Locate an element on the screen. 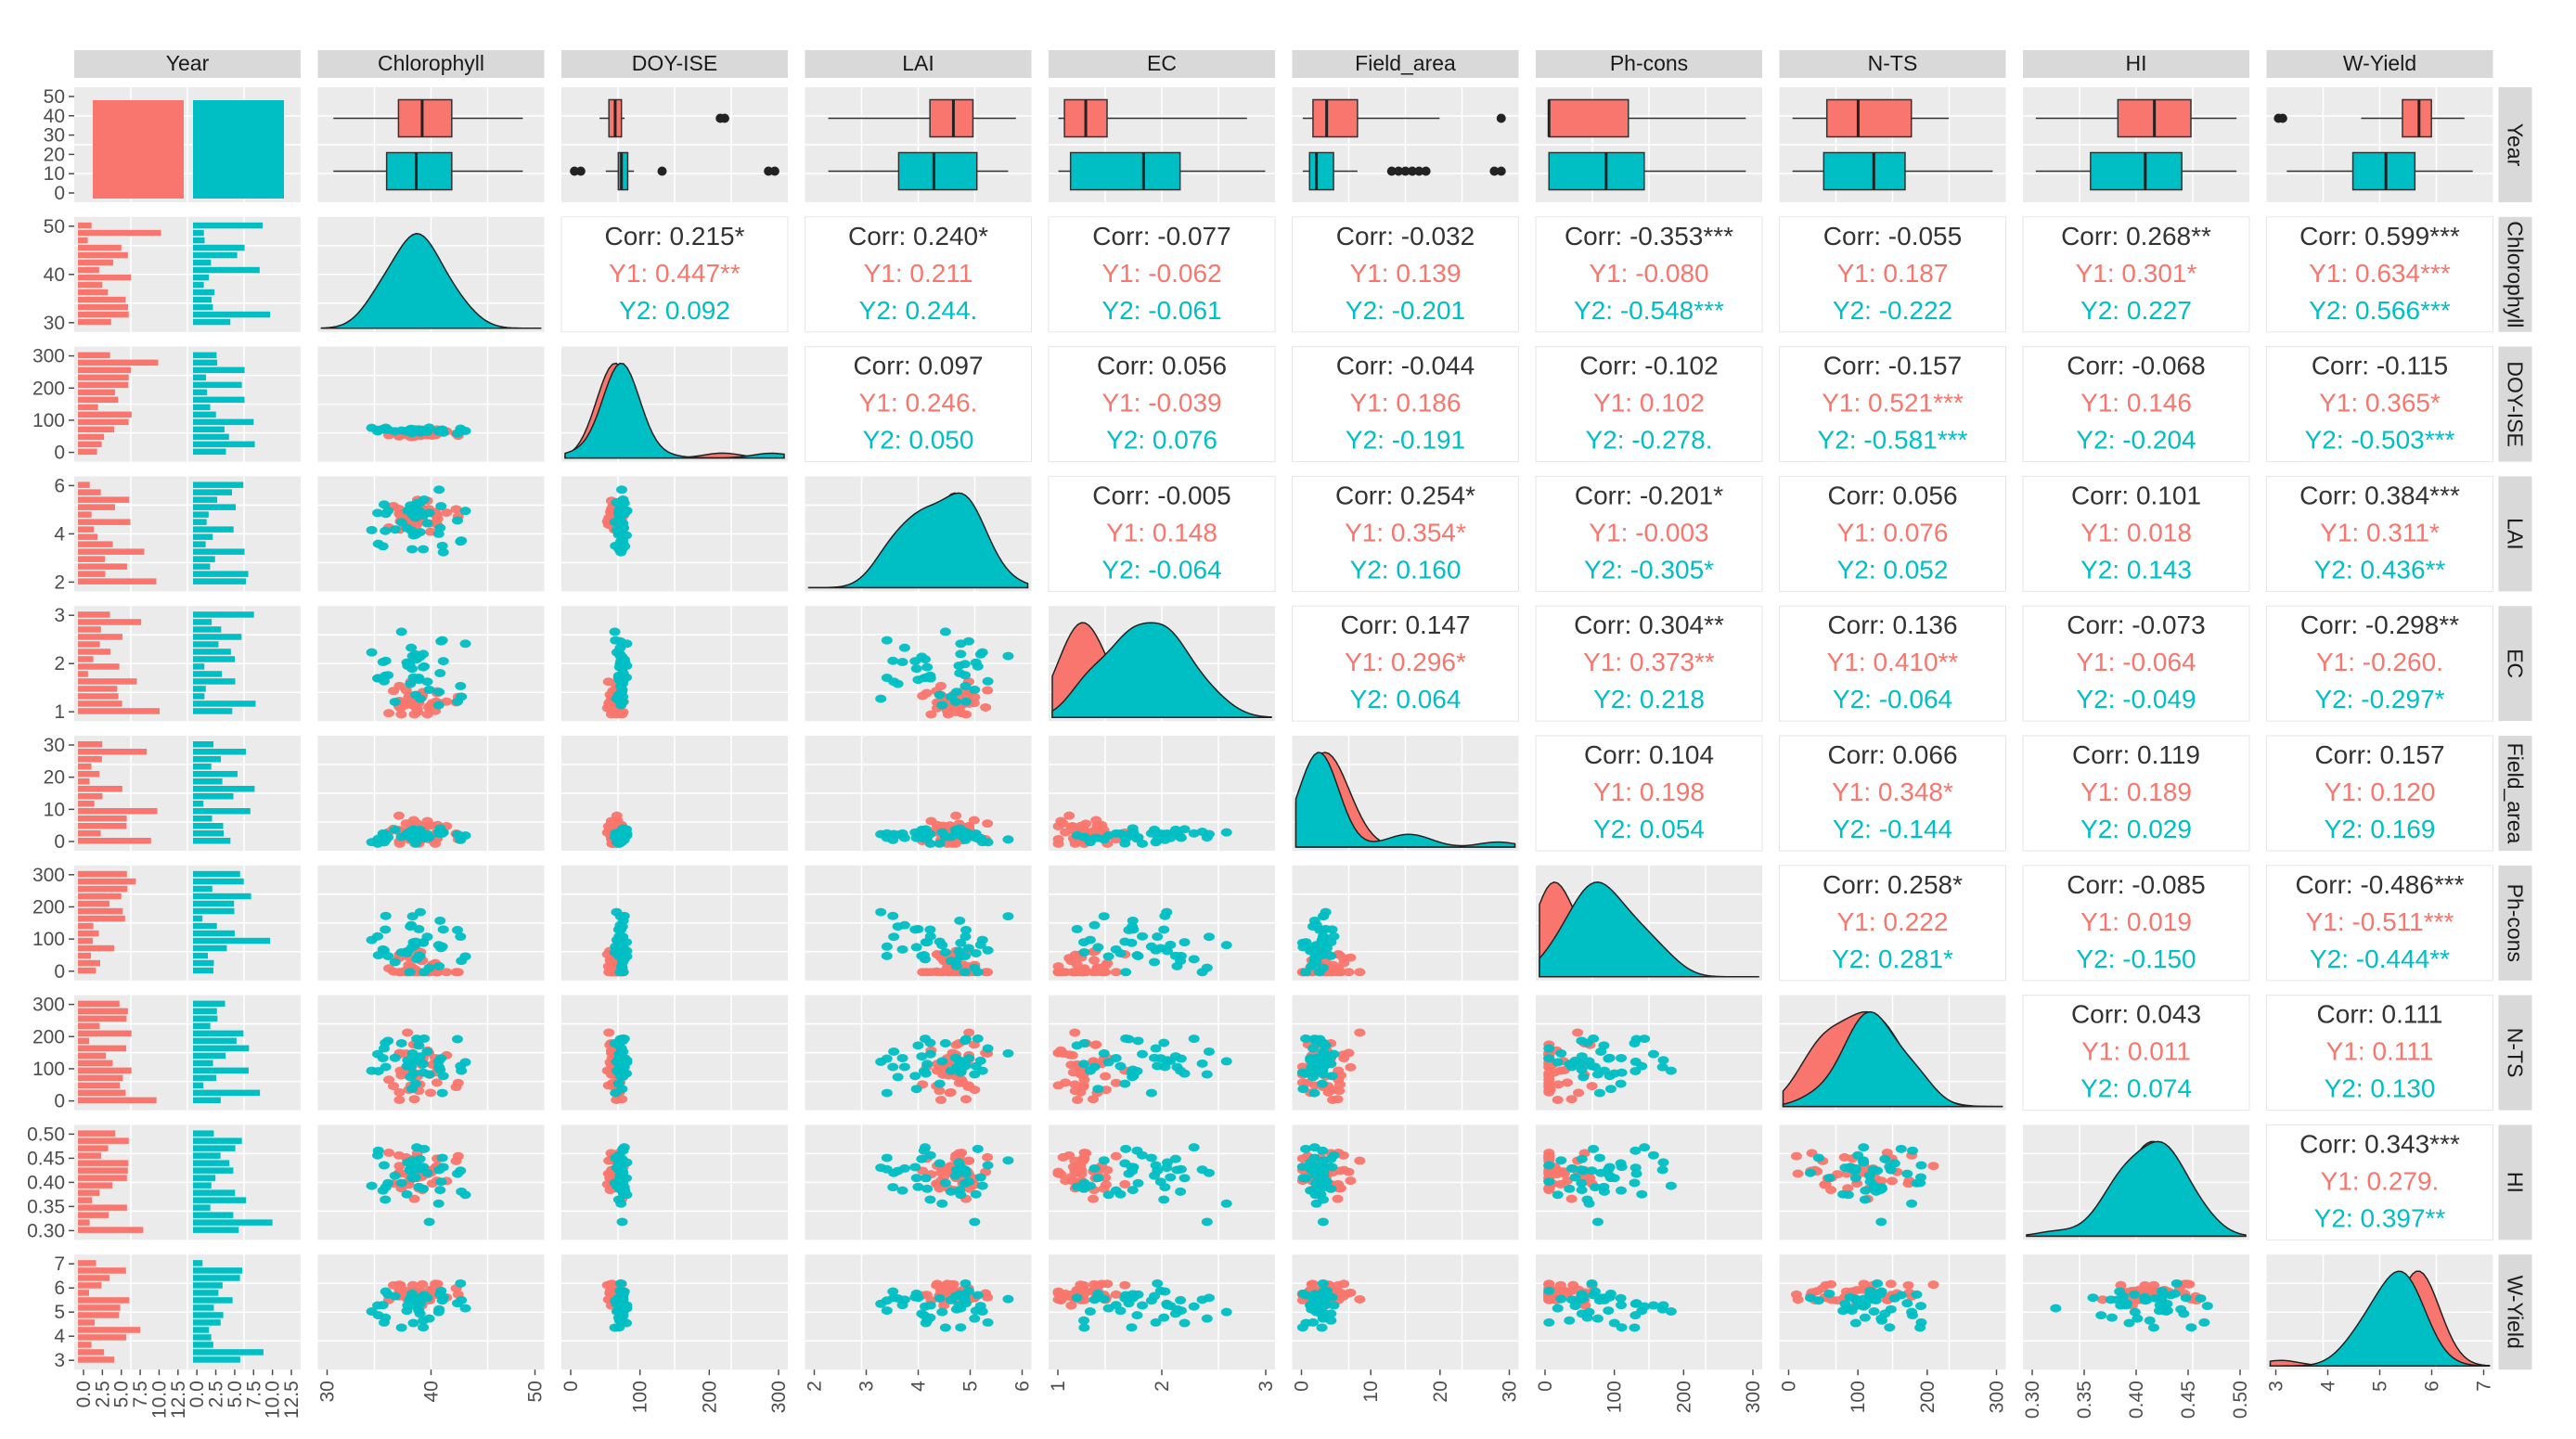  corr-y1: Y1: 0.018 is located at coordinates (2136, 532).